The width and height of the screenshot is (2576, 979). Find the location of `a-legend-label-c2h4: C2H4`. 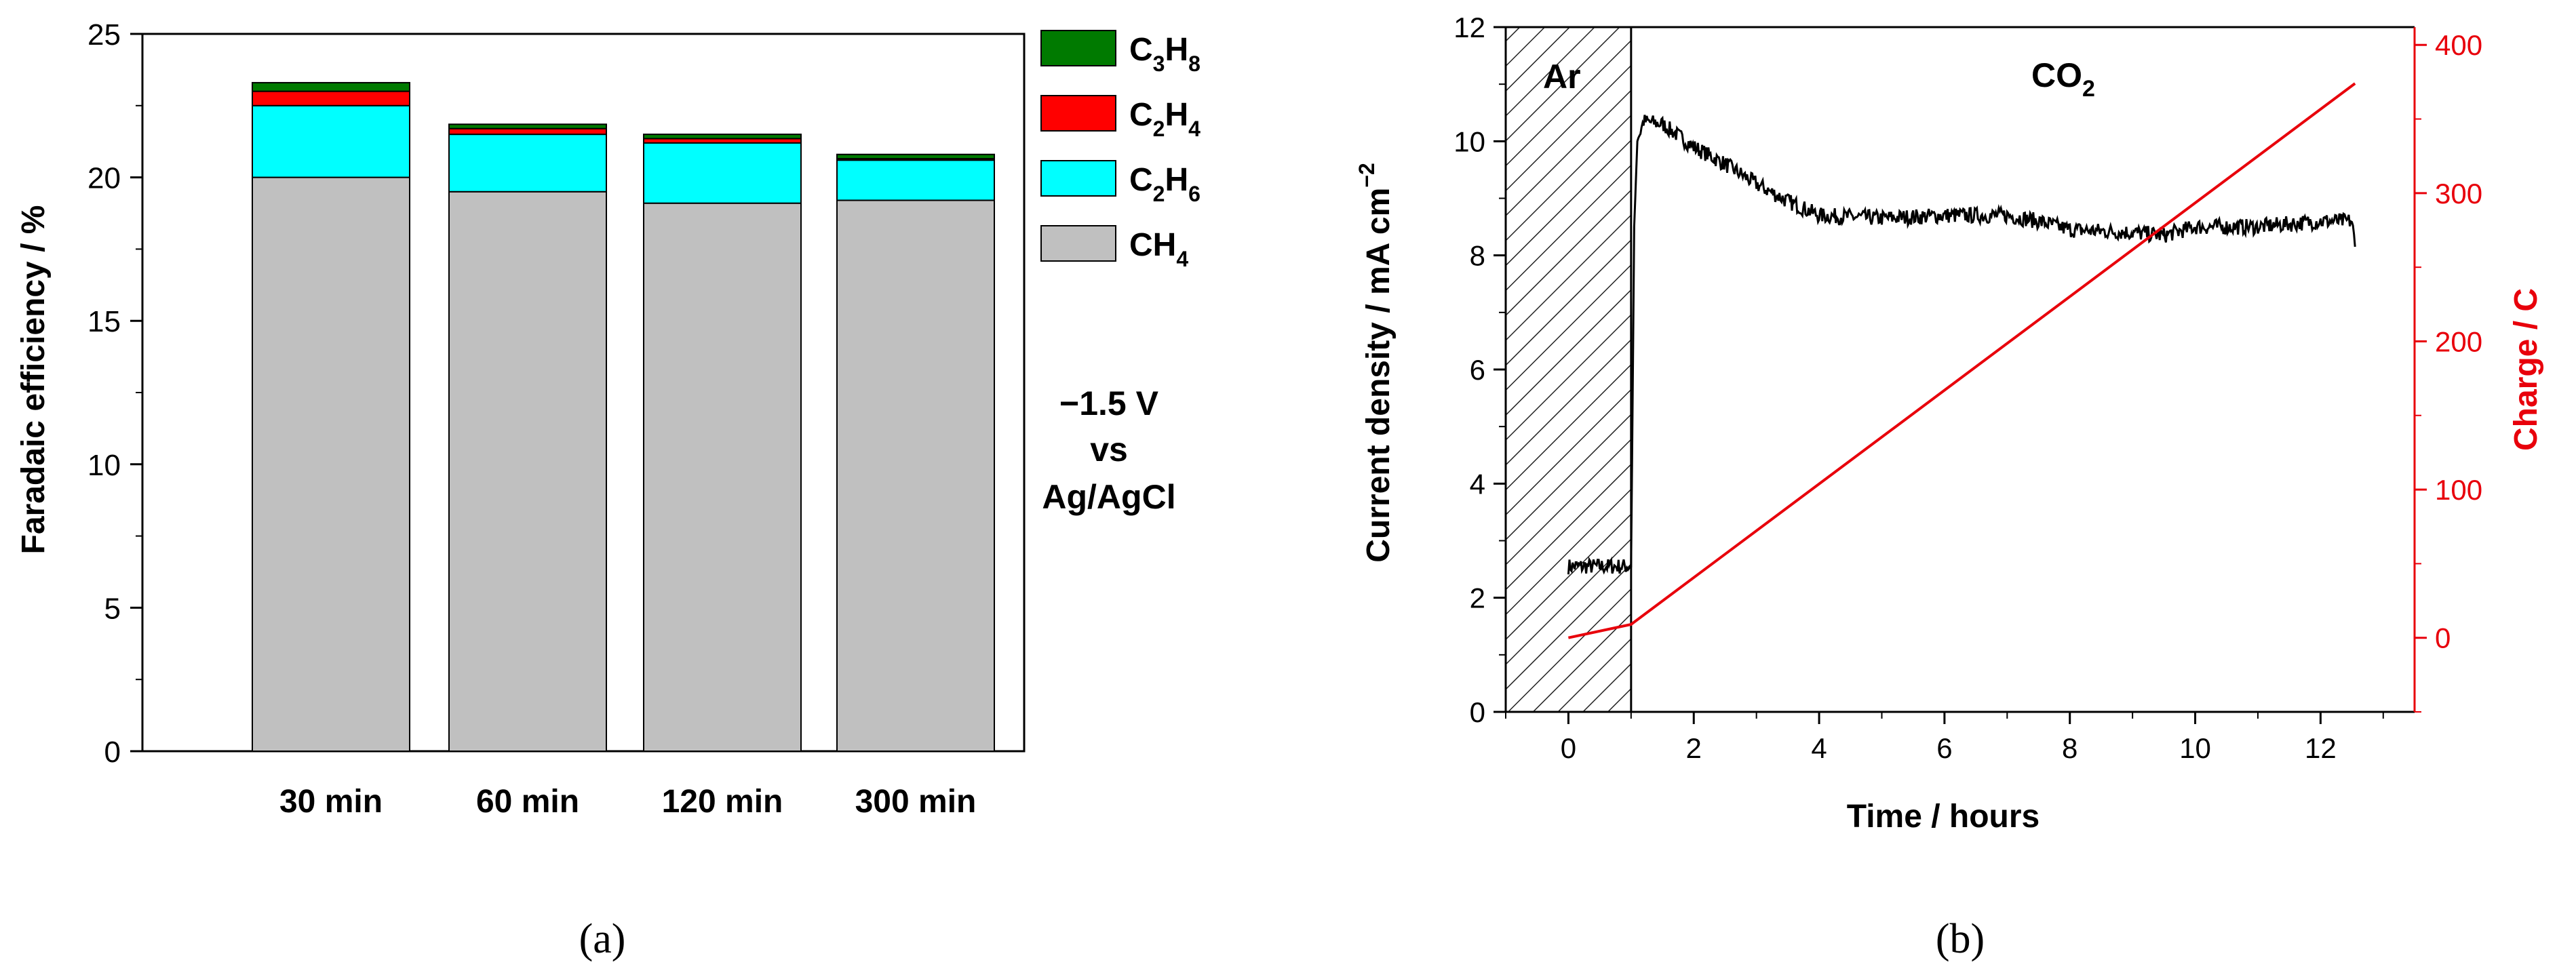

a-legend-label-c2h4: C2H4 is located at coordinates (1165, 119).